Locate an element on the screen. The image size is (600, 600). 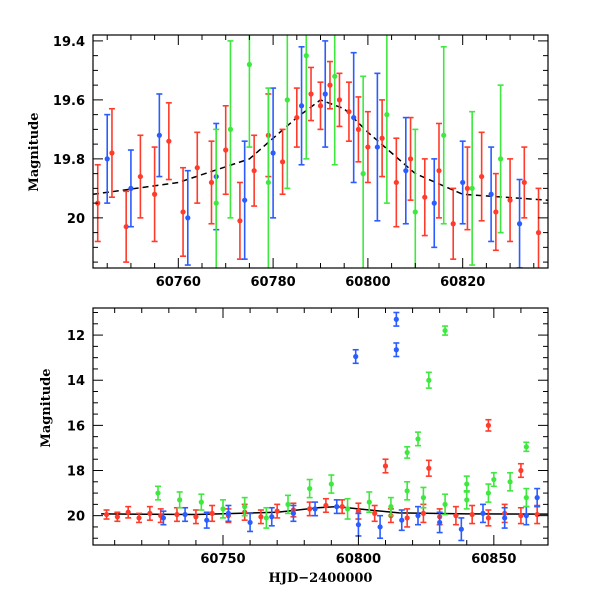
x-tick-label: 60820 is located at coordinates (462, 282).